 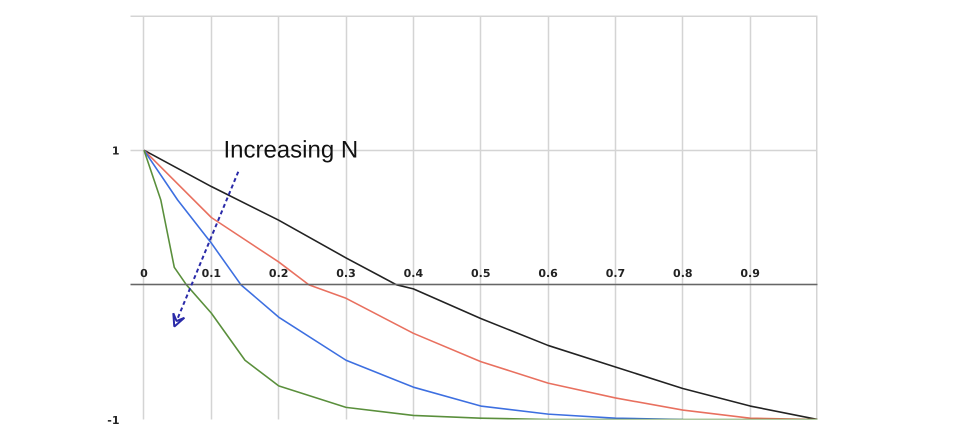 What do you see at coordinates (683, 273) in the screenshot?
I see `x-tick-label: 0.8` at bounding box center [683, 273].